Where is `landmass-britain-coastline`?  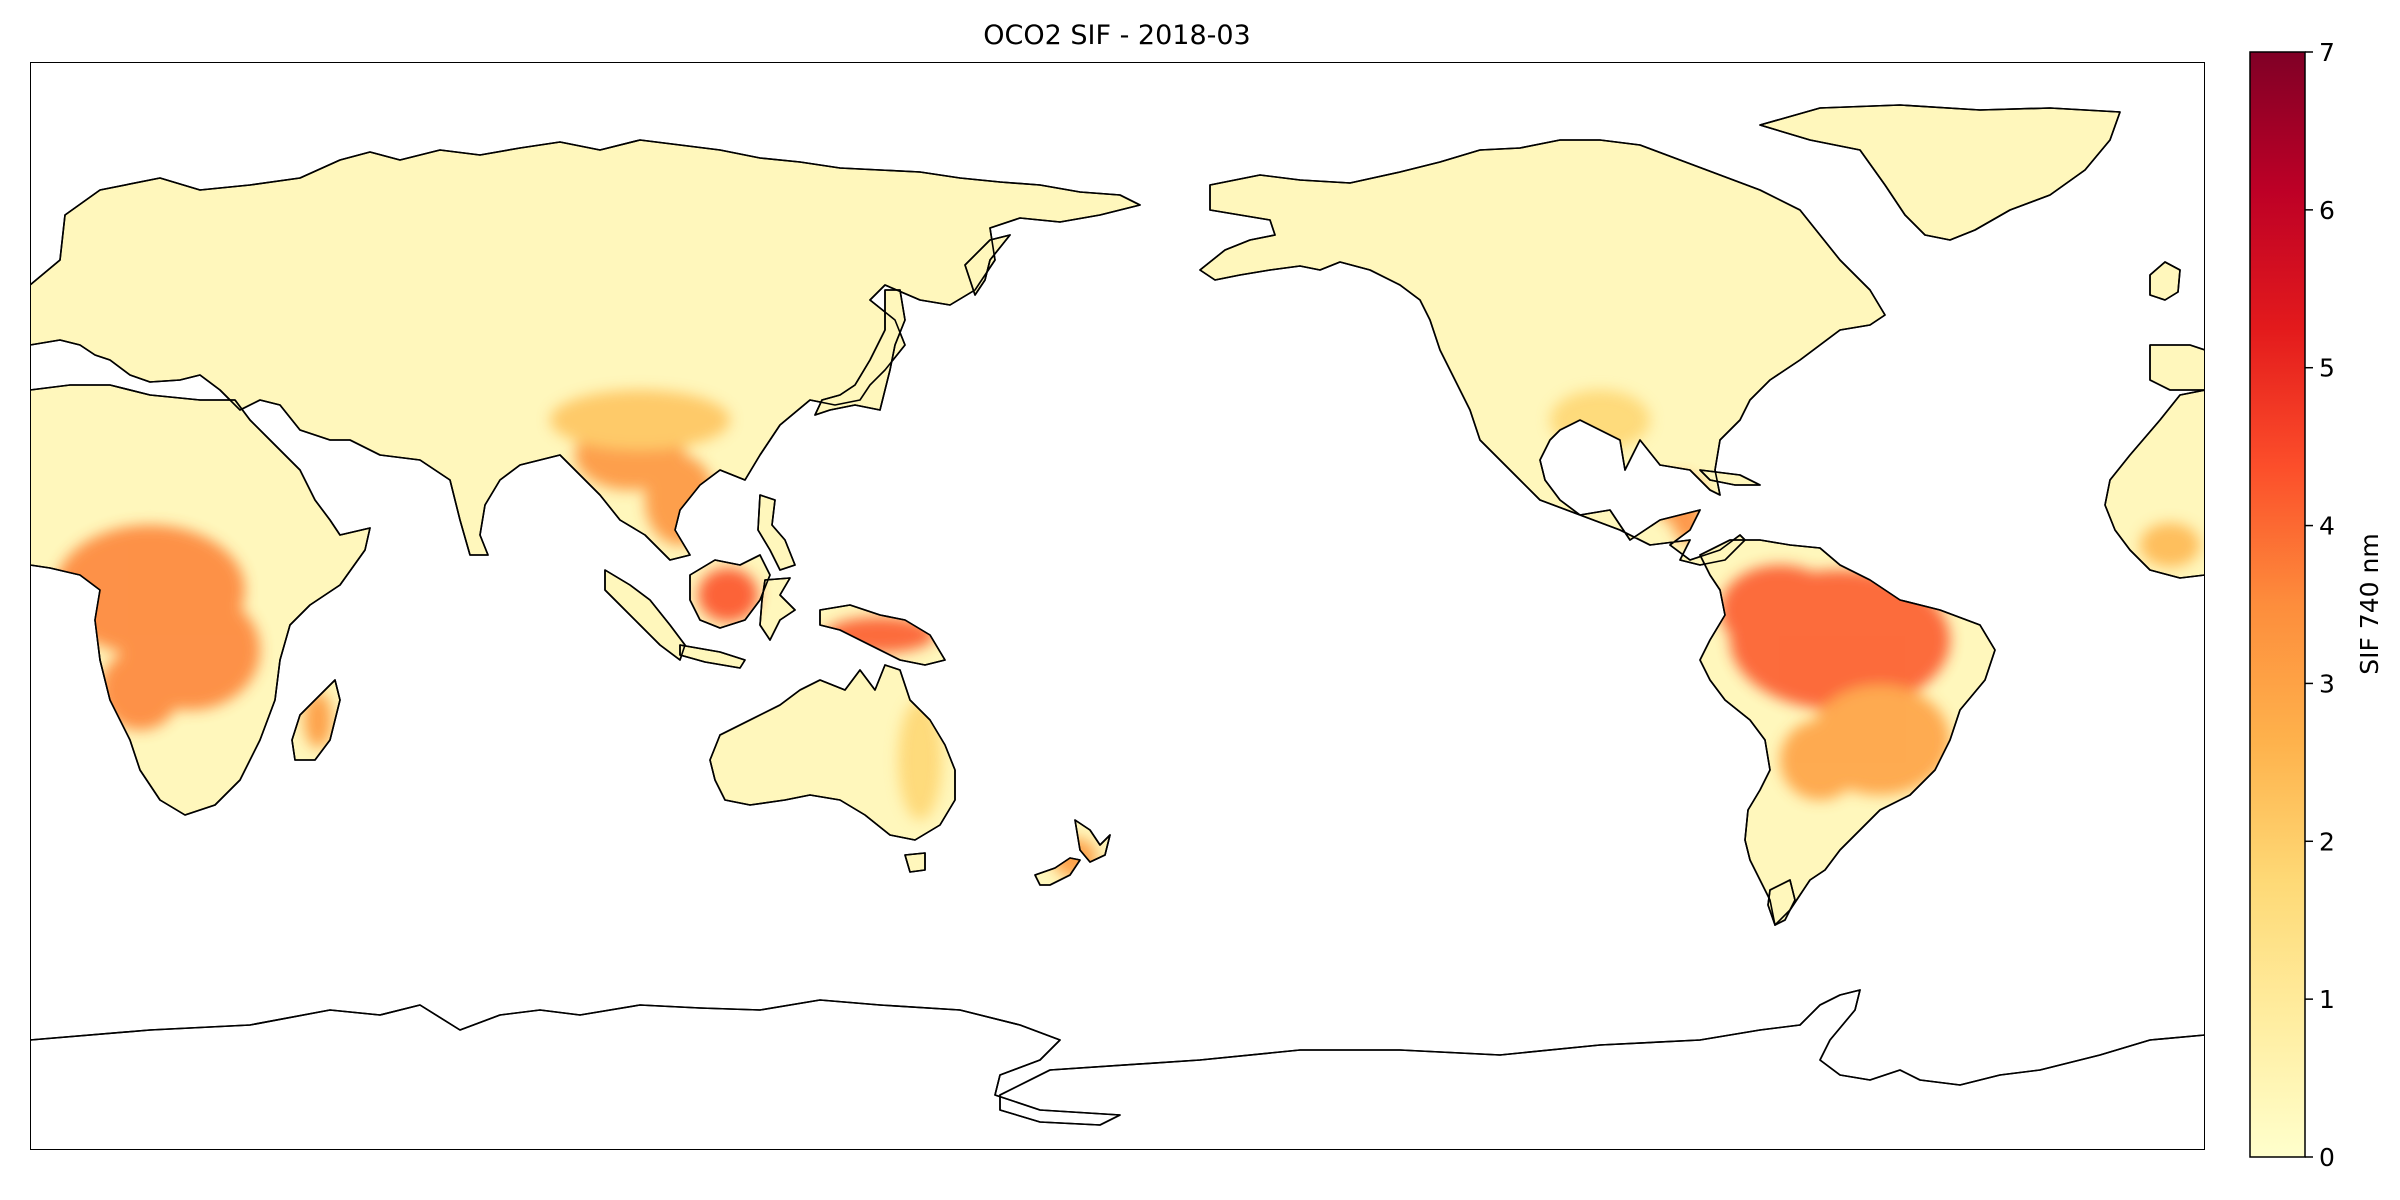 landmass-britain-coastline is located at coordinates (2165, 281).